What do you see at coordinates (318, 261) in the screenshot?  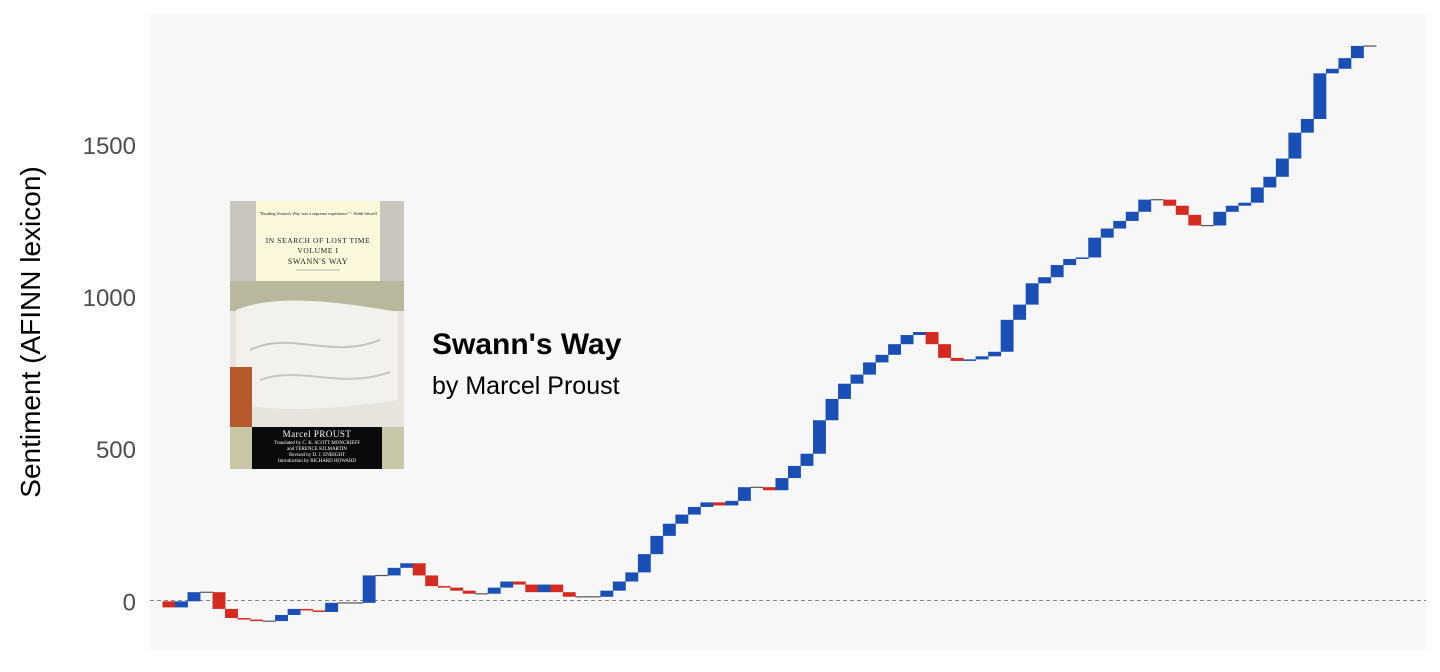 I see `cover-title: SWANN'S WAY` at bounding box center [318, 261].